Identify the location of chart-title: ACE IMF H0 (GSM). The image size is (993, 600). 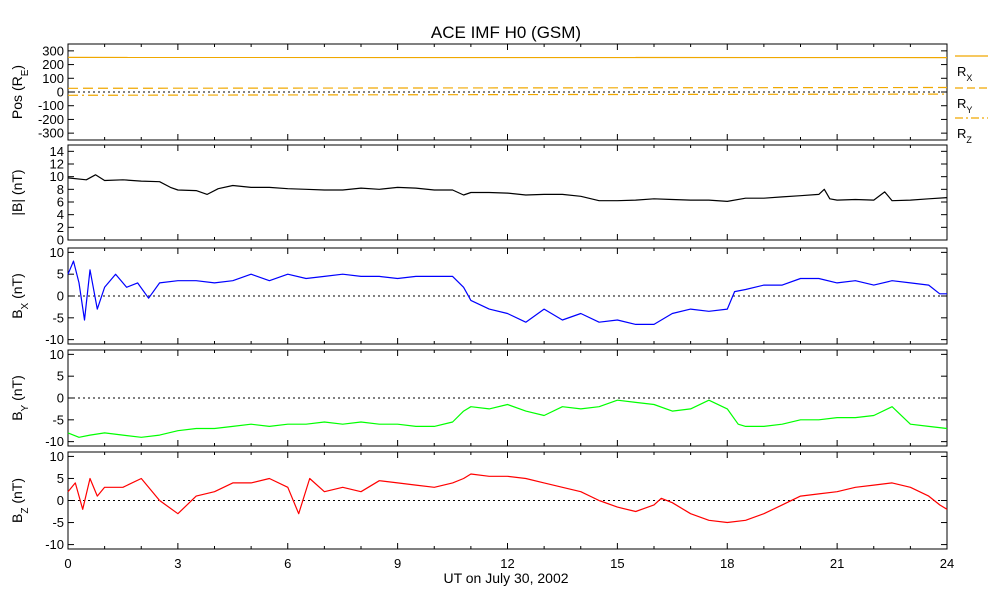
(506, 32).